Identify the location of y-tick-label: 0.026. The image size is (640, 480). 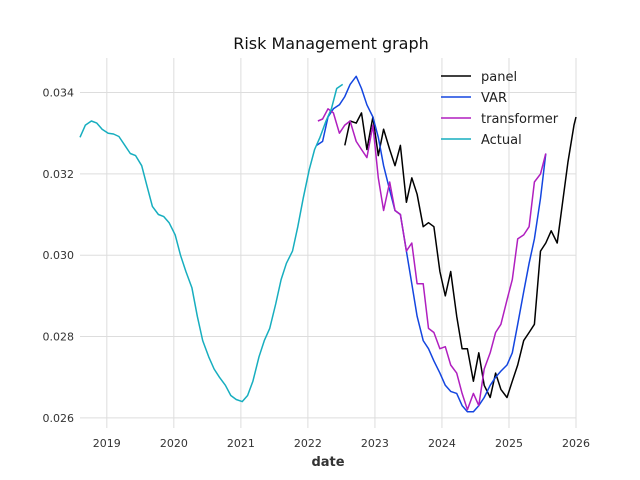
(59, 418).